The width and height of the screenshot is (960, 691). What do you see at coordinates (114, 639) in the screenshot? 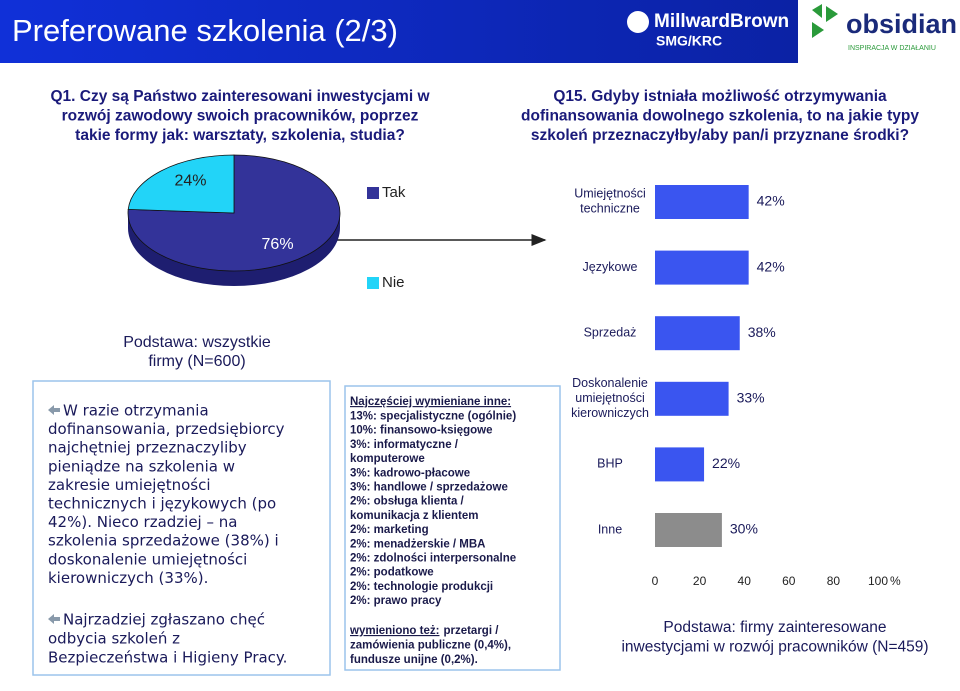
I see `summary-text: odbycia szkoleń z` at bounding box center [114, 639].